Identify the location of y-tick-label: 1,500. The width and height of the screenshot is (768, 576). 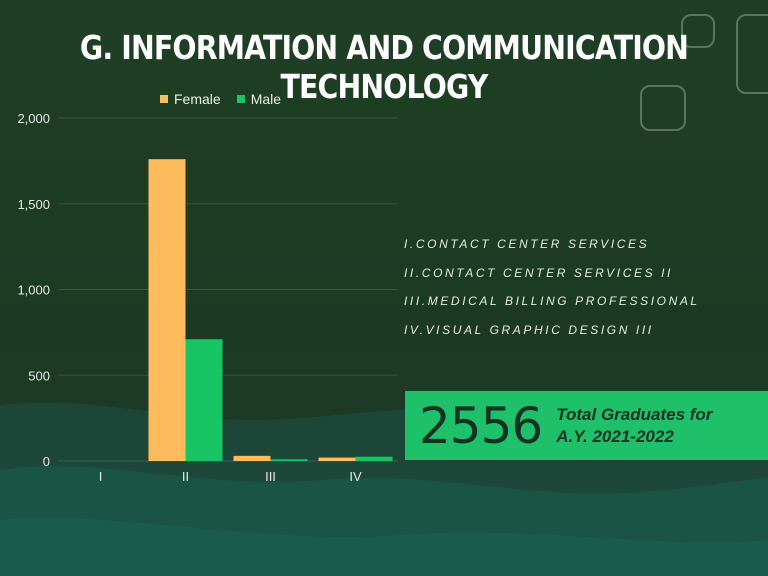
(33, 204).